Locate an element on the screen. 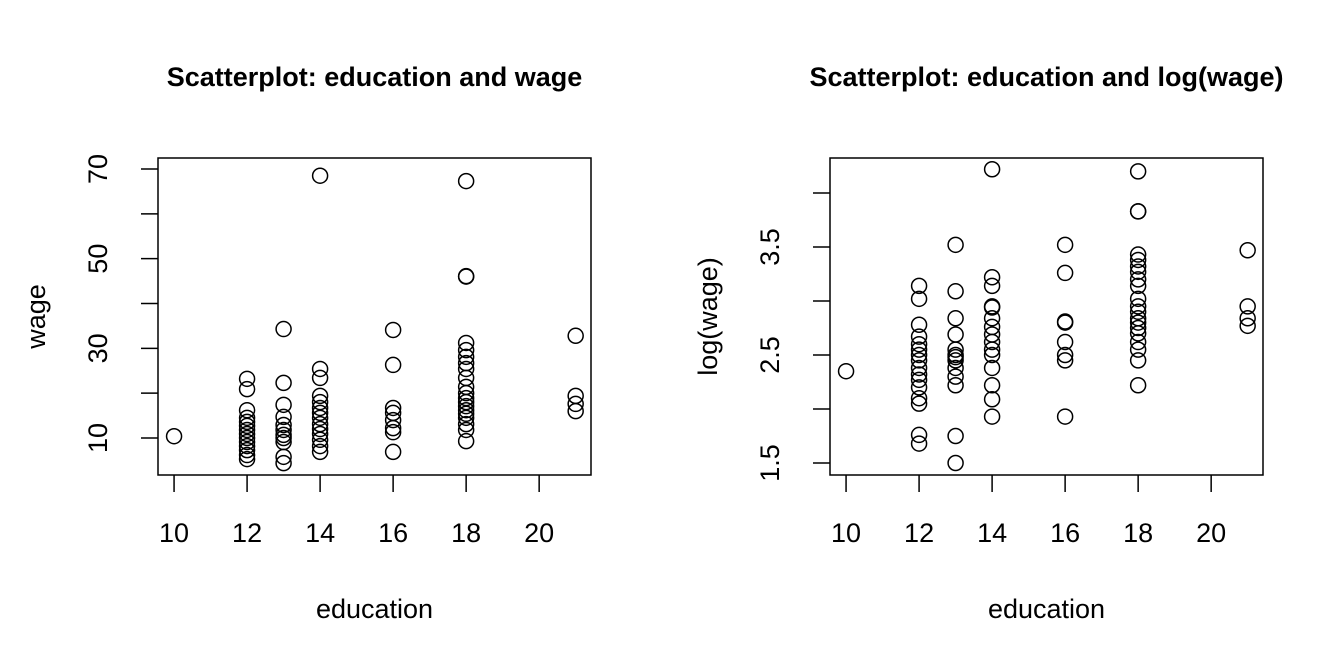 This screenshot has height=672, width=1344. y-tick-label: 2.5 is located at coordinates (770, 355).